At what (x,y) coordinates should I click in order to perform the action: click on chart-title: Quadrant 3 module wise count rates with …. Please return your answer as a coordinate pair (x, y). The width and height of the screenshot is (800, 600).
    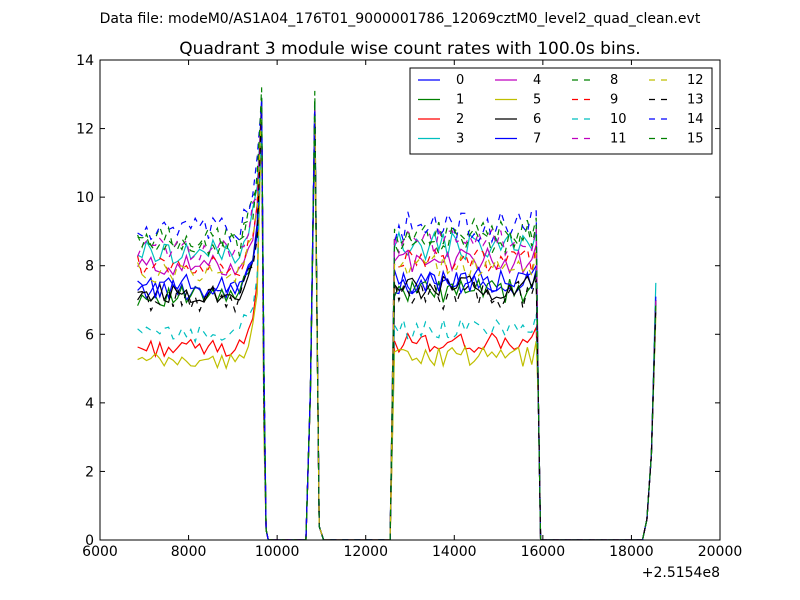
    Looking at the image, I should click on (409, 49).